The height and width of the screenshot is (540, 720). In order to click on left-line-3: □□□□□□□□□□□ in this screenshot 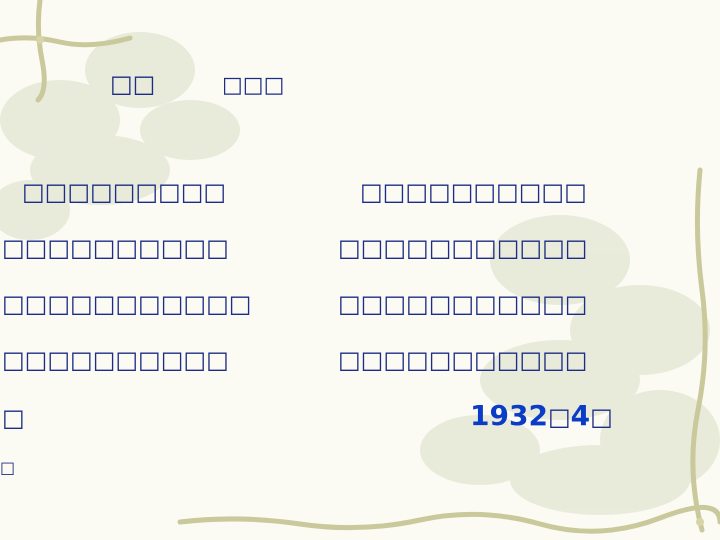, I will do `click(127, 304)`.